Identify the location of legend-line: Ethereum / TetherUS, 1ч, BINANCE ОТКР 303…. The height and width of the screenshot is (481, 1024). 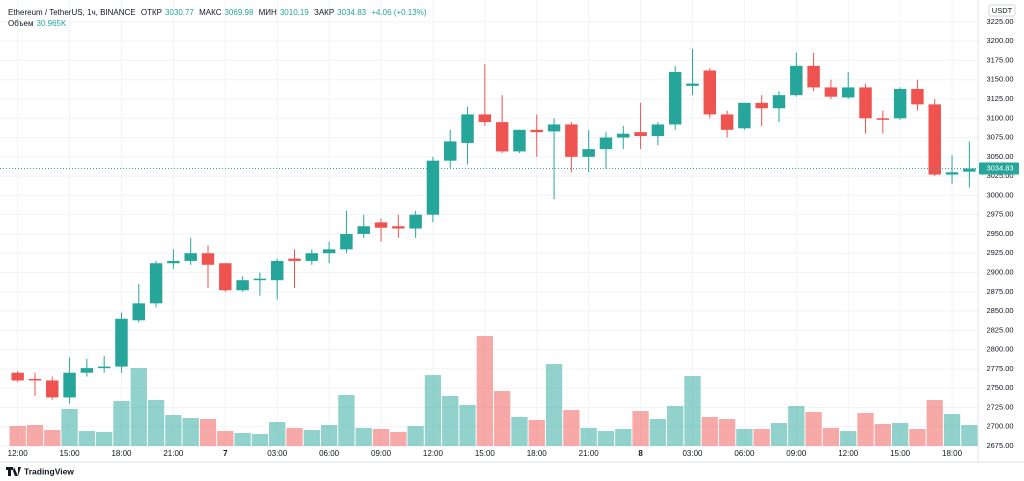
(218, 12).